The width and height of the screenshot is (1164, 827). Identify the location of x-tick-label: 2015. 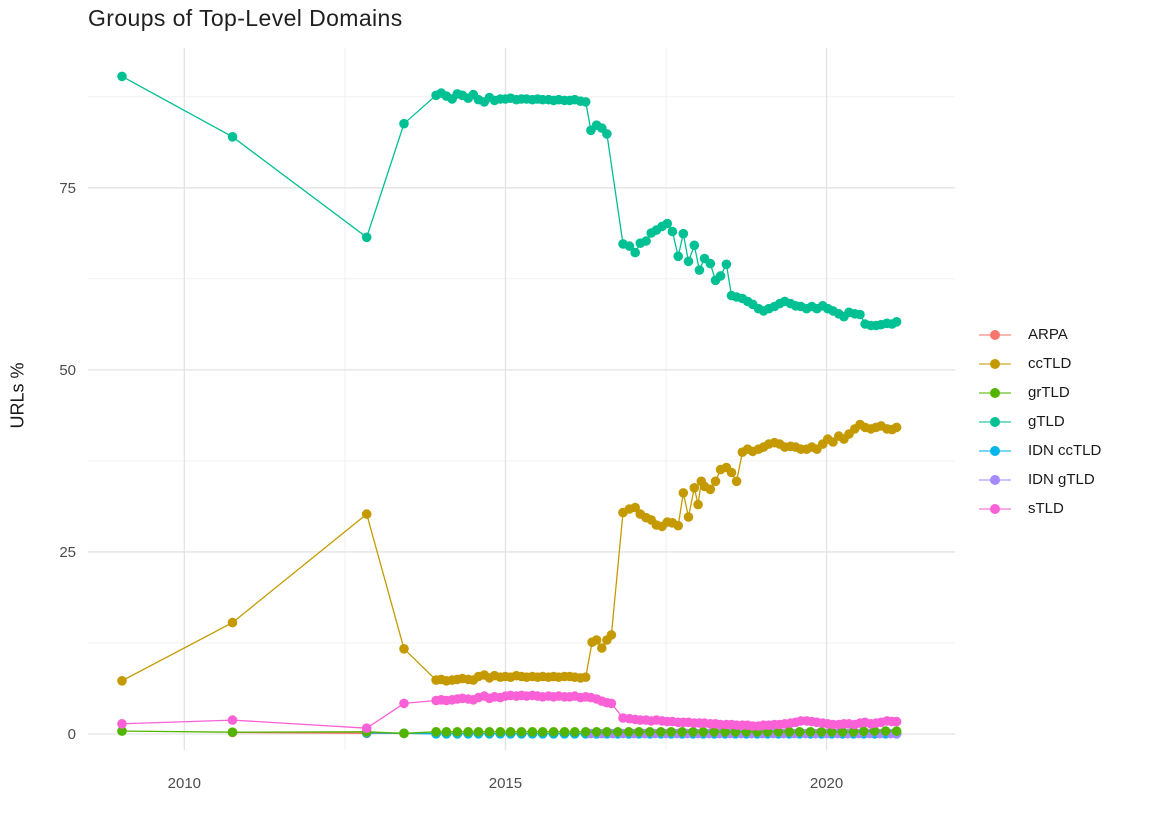
(505, 783).